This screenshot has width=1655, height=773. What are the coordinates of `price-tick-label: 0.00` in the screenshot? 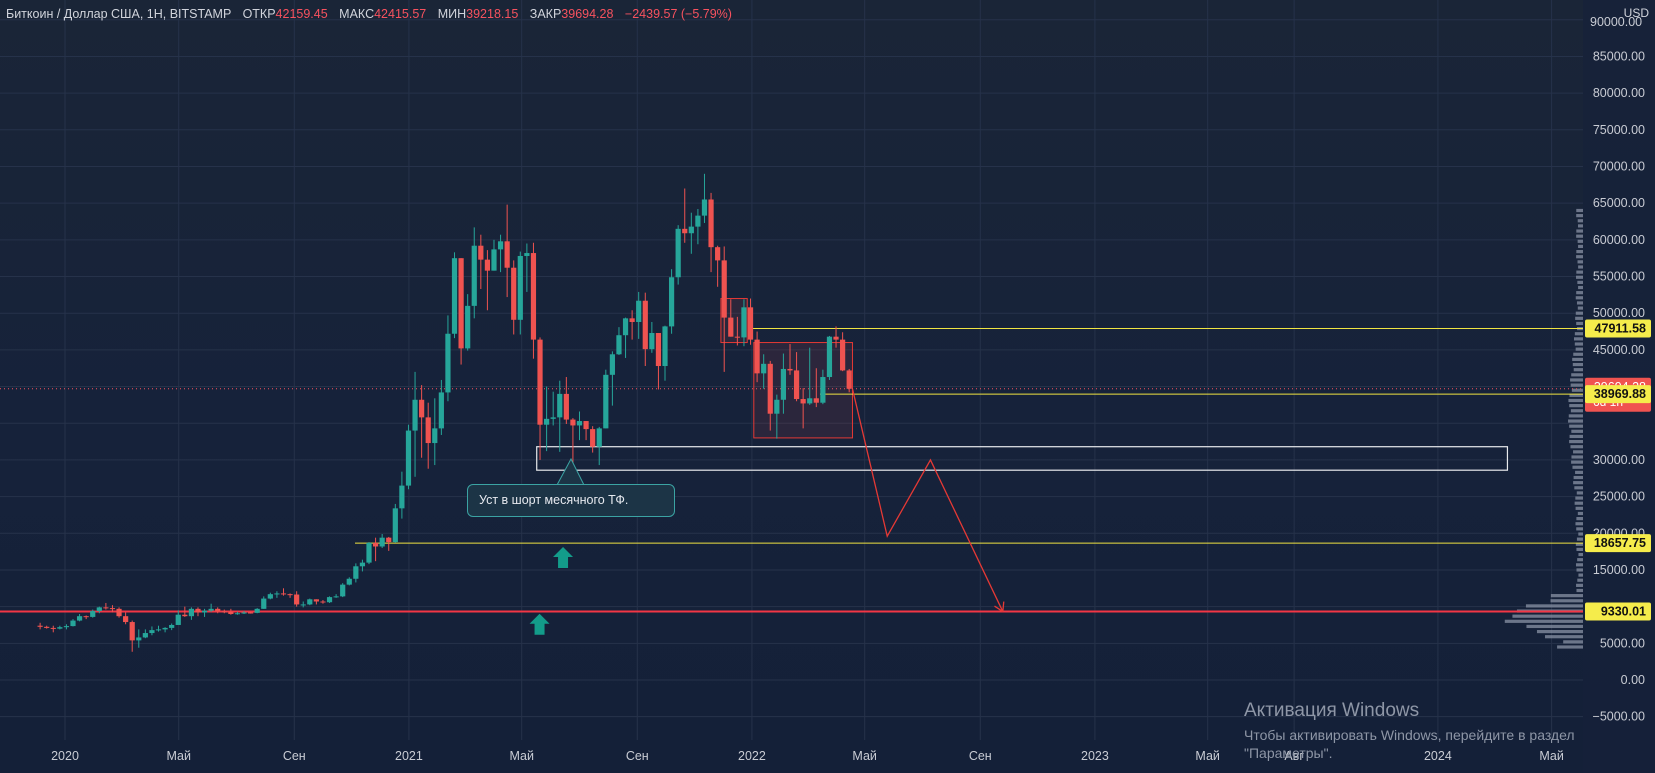 It's located at (1633, 680).